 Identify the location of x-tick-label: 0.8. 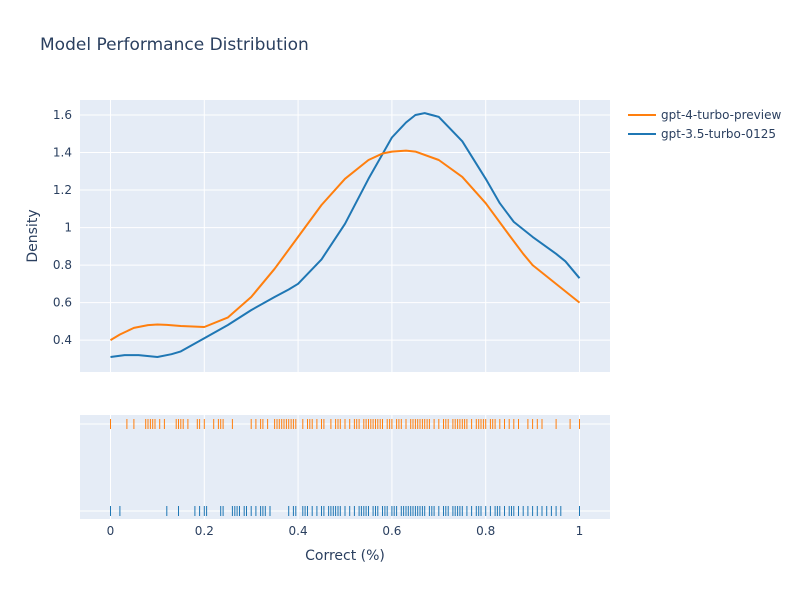
(485, 531).